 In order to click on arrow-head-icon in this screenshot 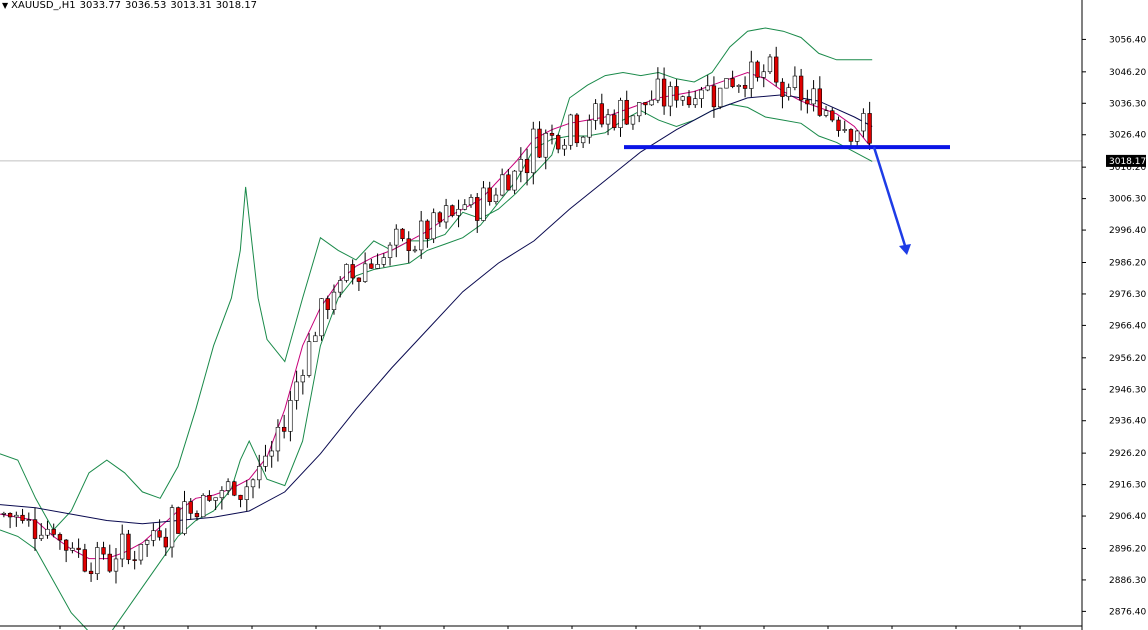, I will do `click(905, 249)`.